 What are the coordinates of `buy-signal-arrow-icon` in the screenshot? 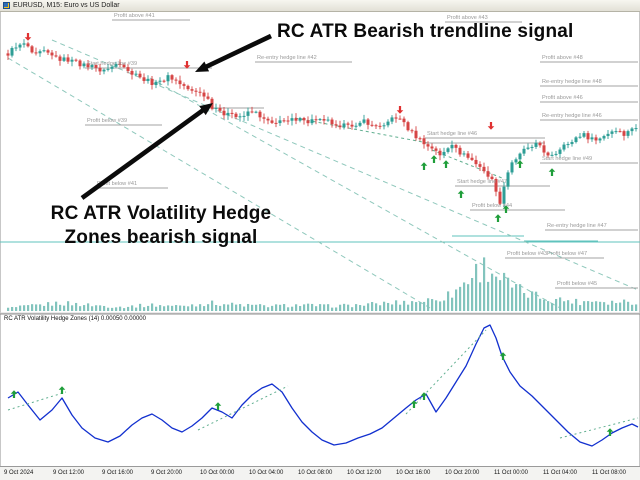 It's located at (446, 164).